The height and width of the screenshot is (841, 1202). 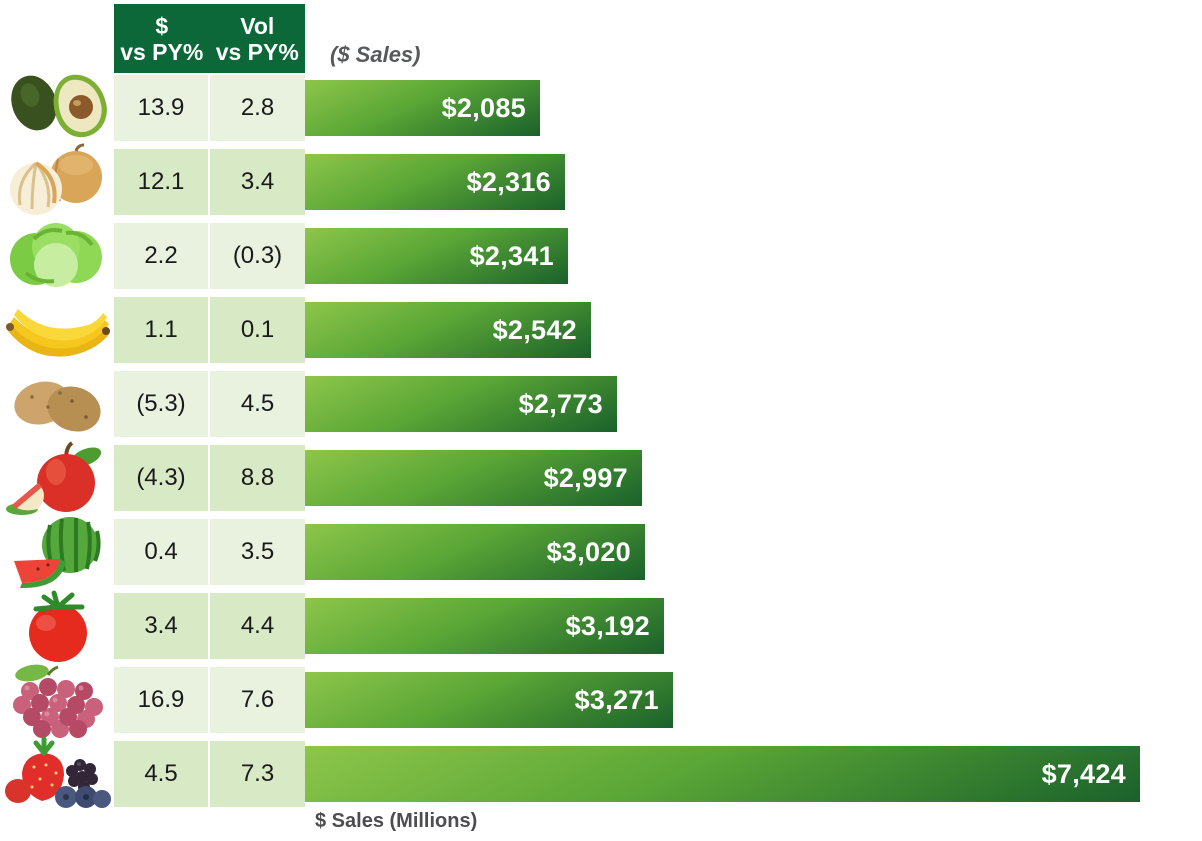 What do you see at coordinates (257, 700) in the screenshot?
I see `vol-vs-py-value: 7.6` at bounding box center [257, 700].